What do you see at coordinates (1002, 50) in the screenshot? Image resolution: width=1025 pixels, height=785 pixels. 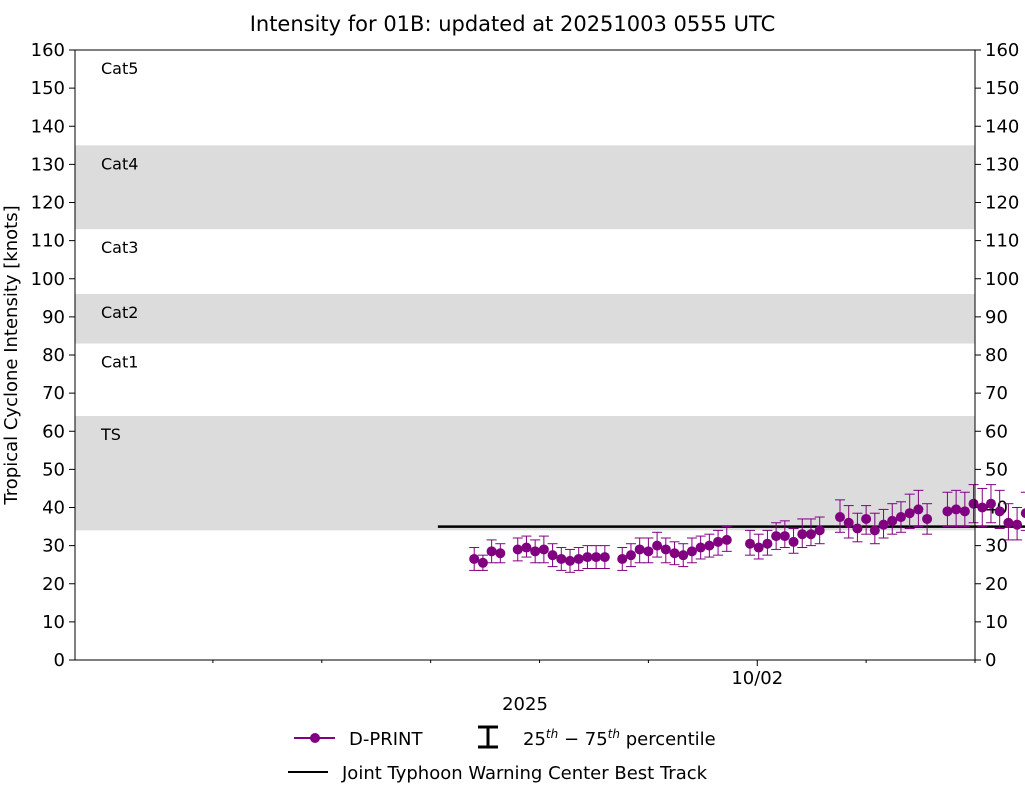 I see `y-tick-label-right: 160` at bounding box center [1002, 50].